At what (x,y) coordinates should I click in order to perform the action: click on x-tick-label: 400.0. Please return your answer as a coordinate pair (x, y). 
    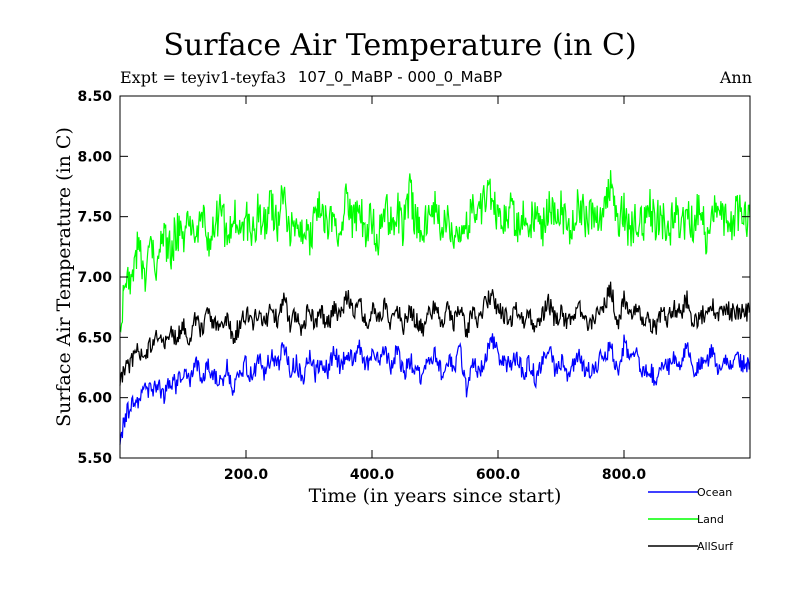
    Looking at the image, I should click on (372, 475).